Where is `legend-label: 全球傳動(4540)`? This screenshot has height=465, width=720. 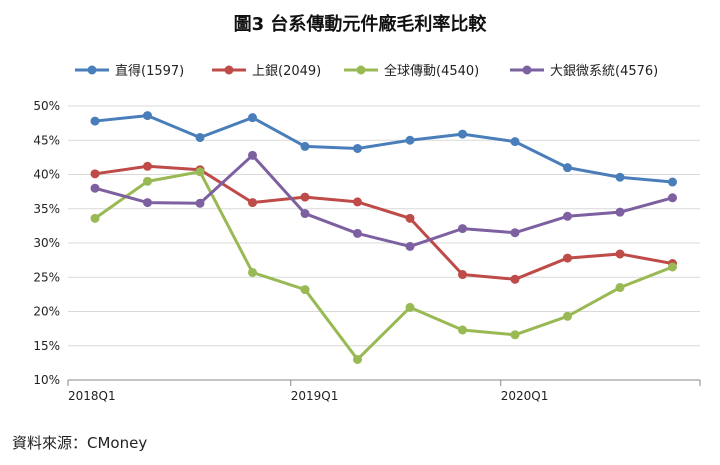
legend-label: 全球傳動(4540) is located at coordinates (431, 71).